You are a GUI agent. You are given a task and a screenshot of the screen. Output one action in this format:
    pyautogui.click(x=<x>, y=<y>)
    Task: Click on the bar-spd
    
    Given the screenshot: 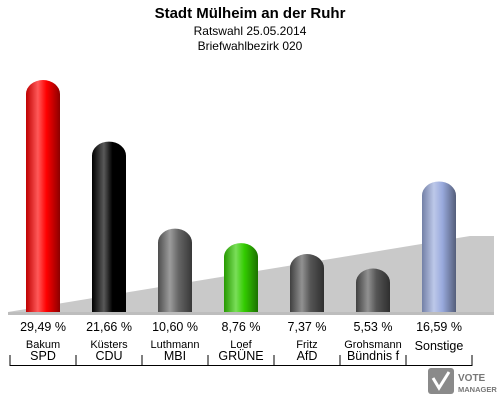 What is the action you would take?
    pyautogui.click(x=43, y=196)
    